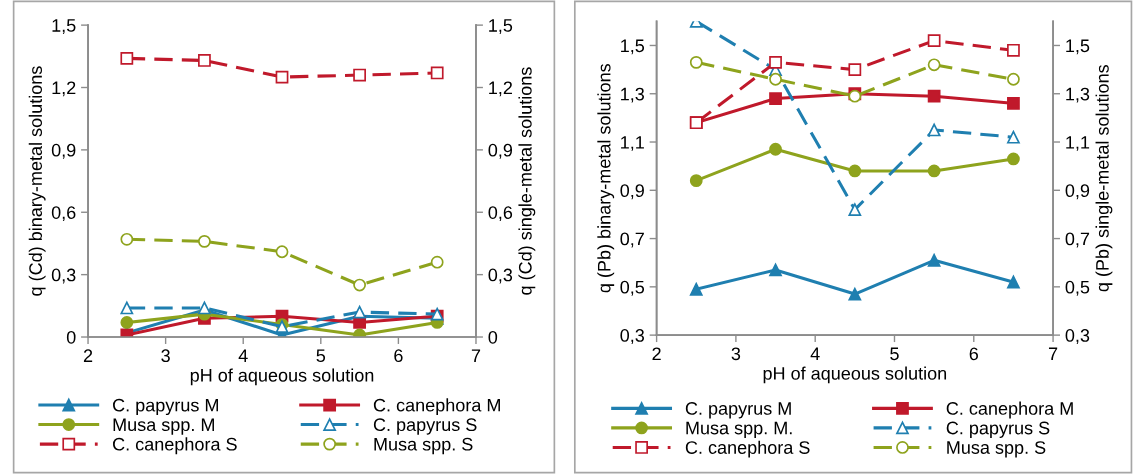 This screenshot has width=1136, height=474. What do you see at coordinates (632, 240) in the screenshot?
I see `y-tick-label: 0,7` at bounding box center [632, 240].